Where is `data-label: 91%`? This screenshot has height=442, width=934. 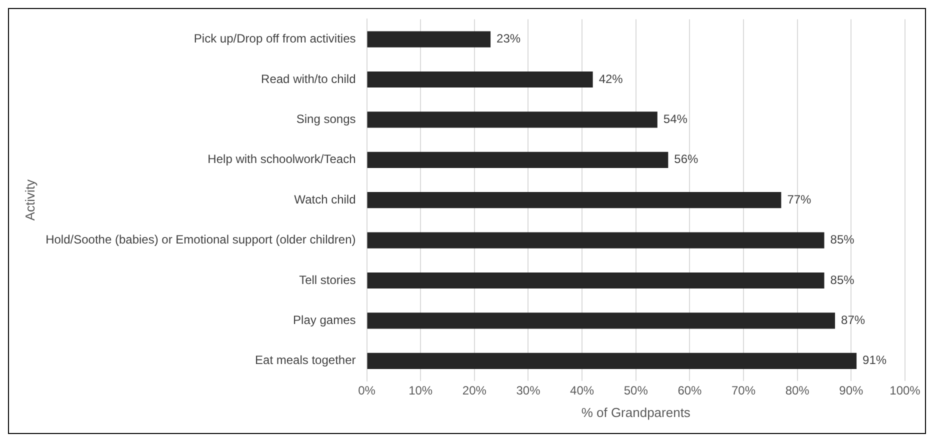
data-label: 91% is located at coordinates (874, 360).